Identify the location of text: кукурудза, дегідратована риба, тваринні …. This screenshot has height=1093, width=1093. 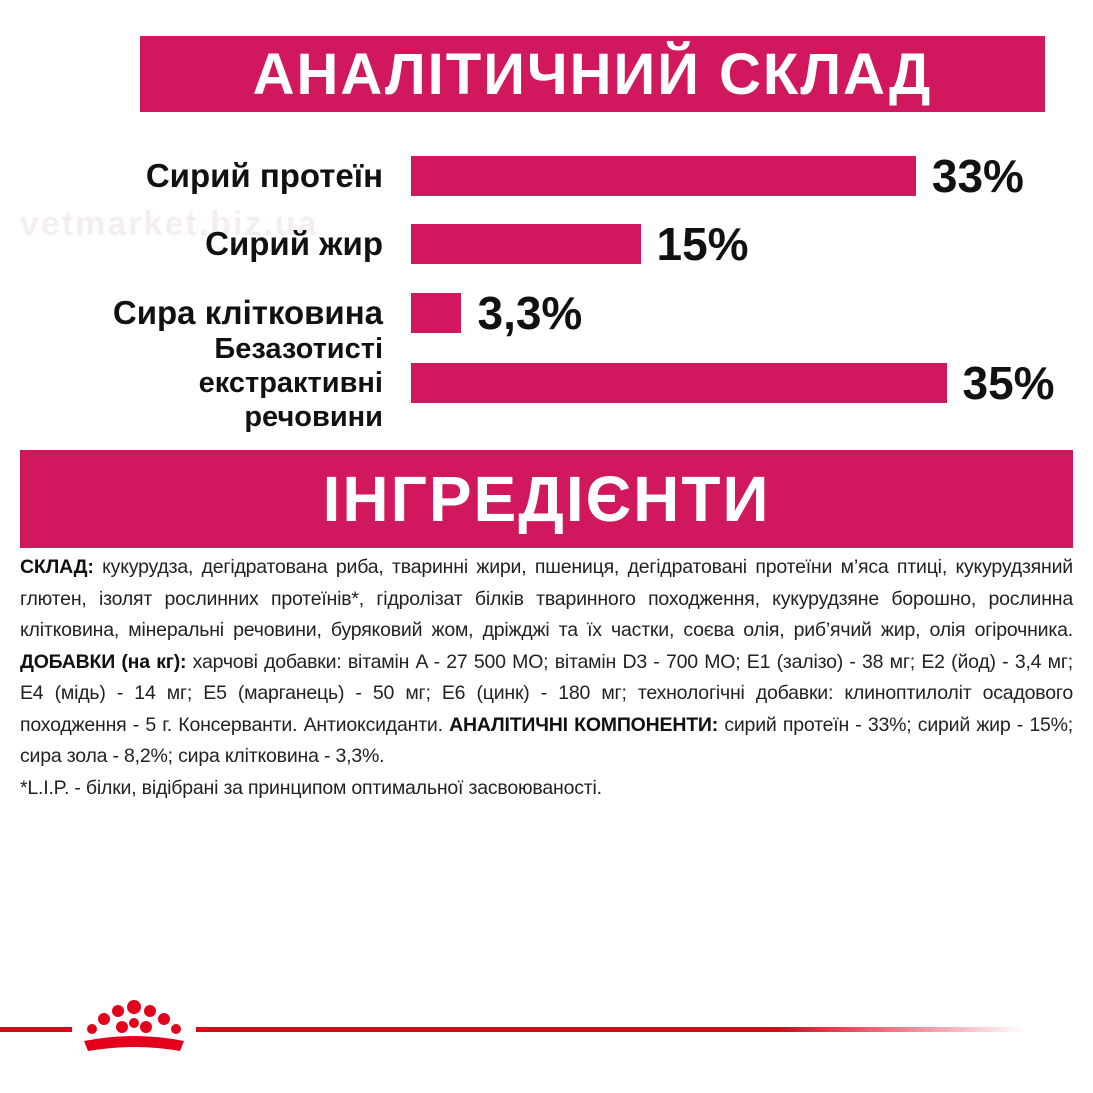
(546, 598).